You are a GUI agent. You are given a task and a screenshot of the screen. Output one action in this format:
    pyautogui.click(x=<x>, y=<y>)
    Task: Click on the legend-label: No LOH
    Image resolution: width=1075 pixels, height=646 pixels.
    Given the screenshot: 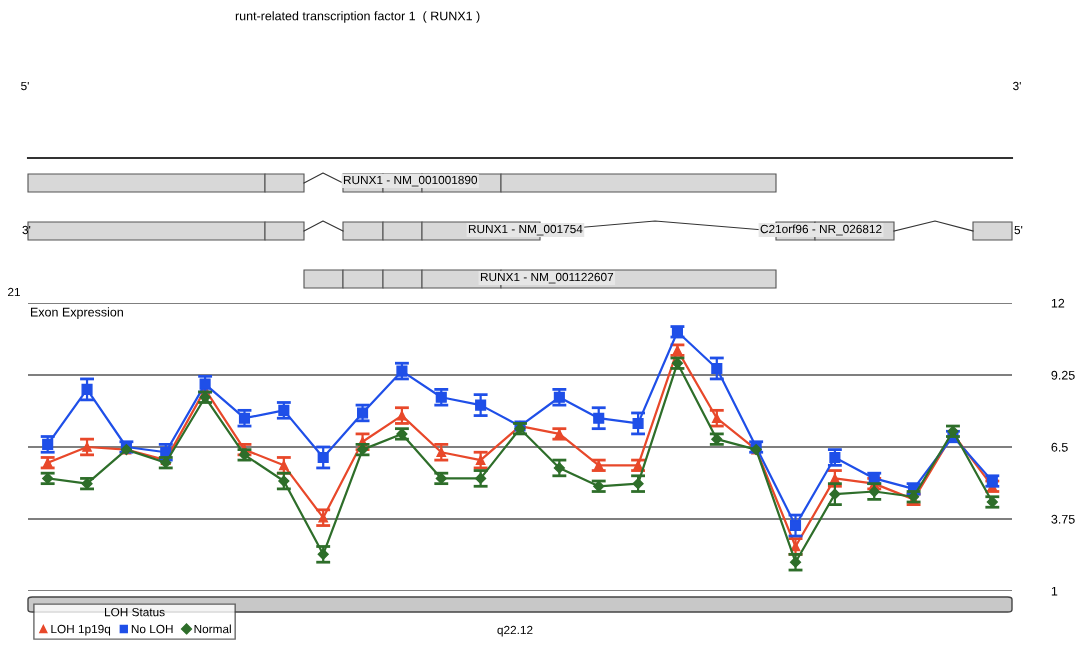 What is the action you would take?
    pyautogui.click(x=152, y=629)
    